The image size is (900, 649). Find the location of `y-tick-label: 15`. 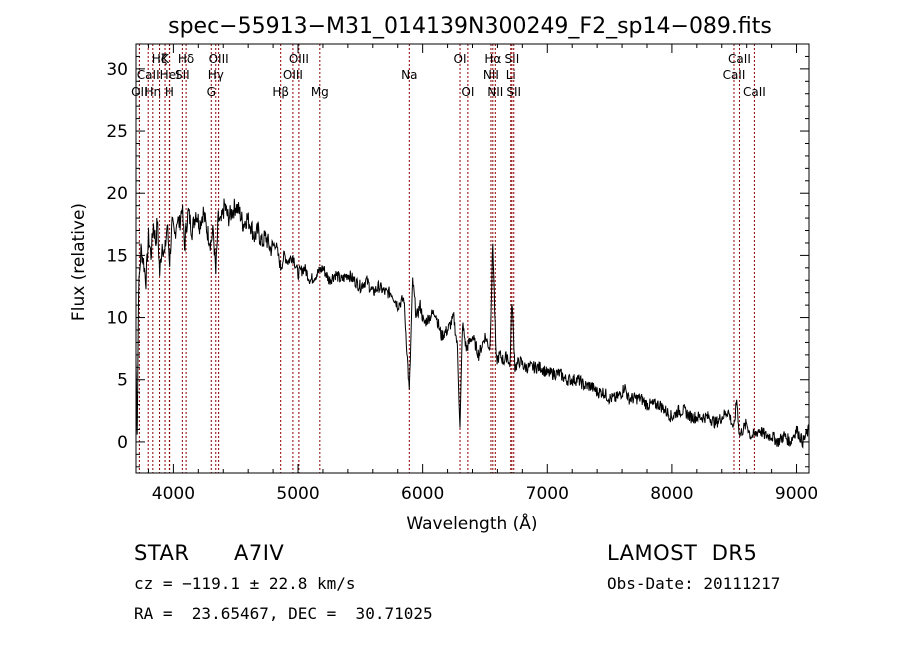

y-tick-label: 15 is located at coordinates (117, 256).